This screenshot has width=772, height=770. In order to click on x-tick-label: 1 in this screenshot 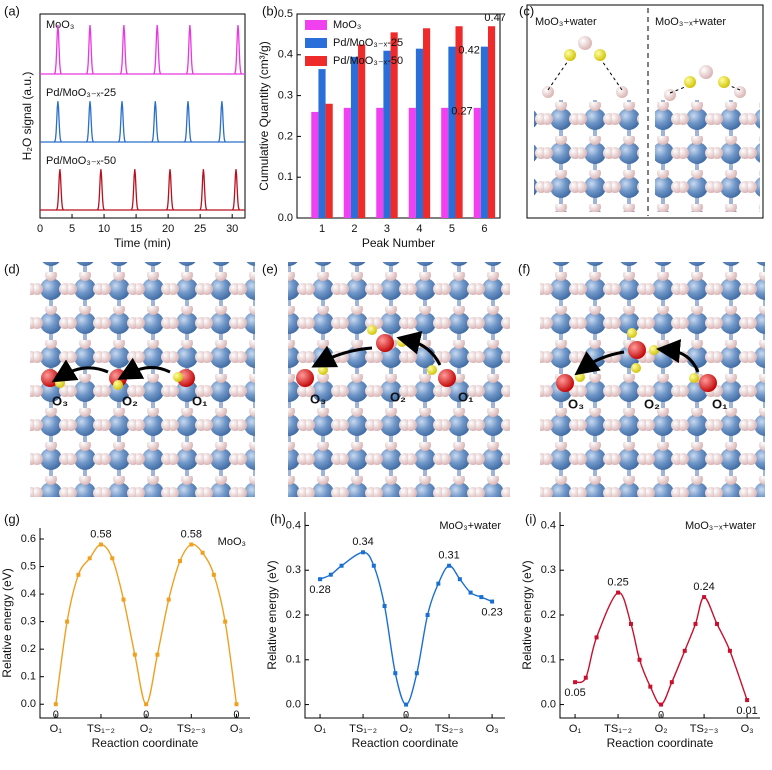, I will do `click(322, 229)`.